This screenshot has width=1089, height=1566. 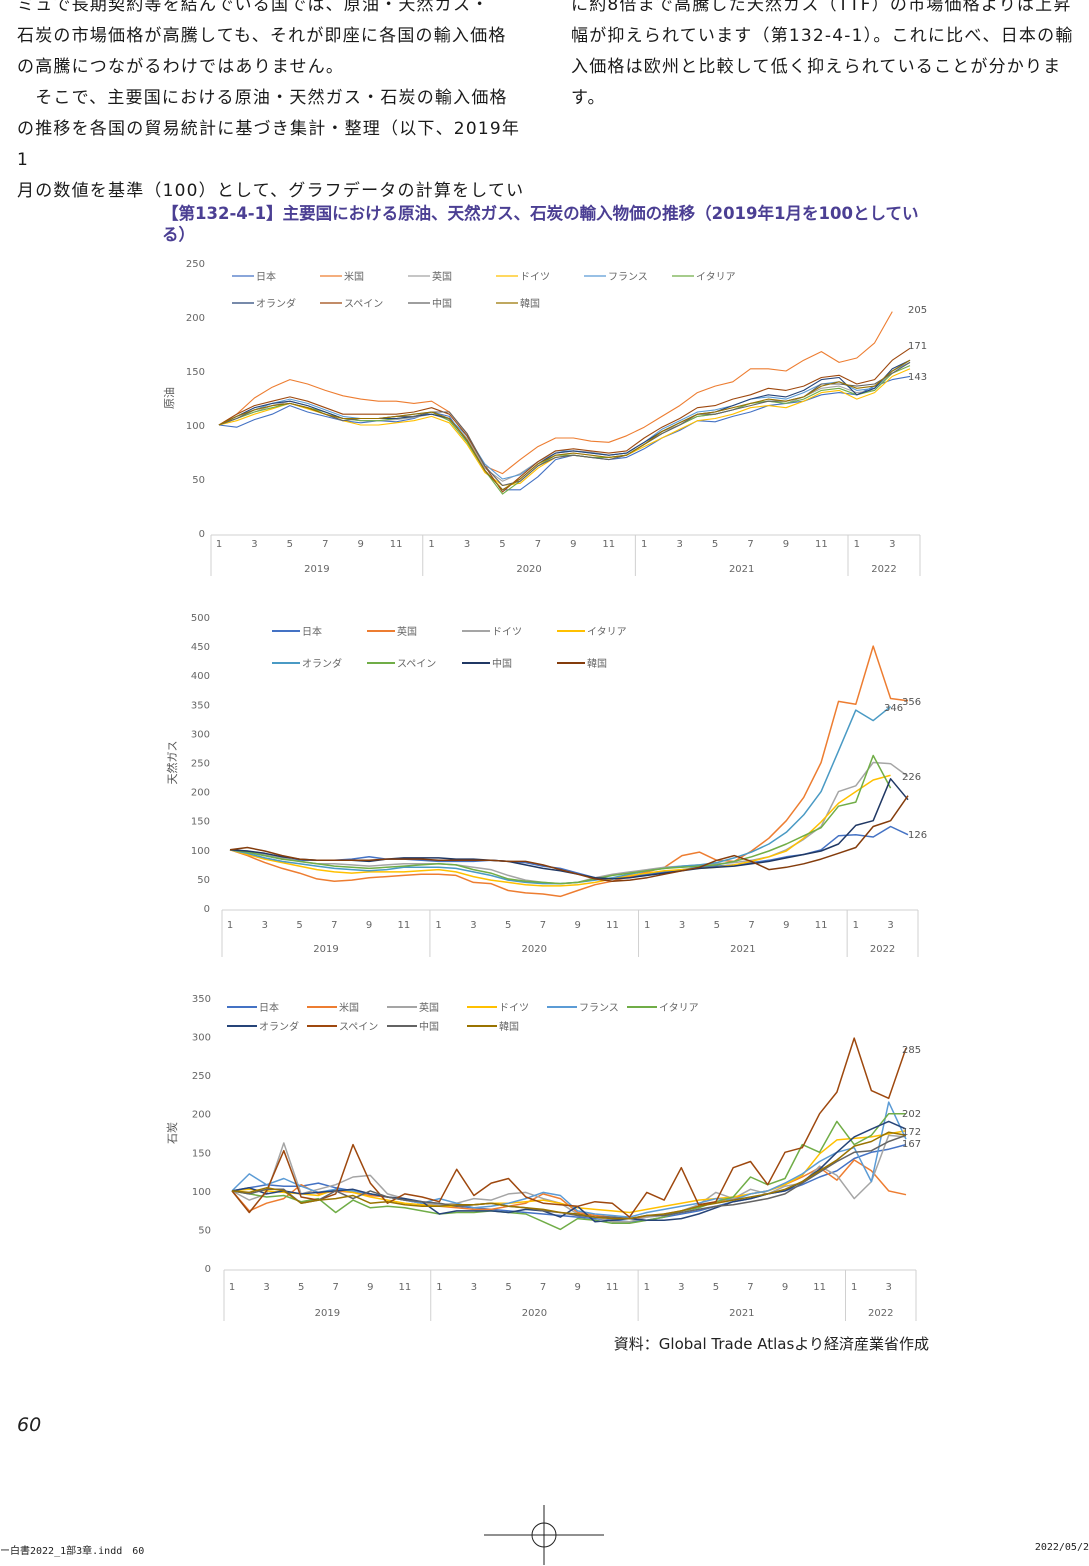 I want to click on footer-file: ー白書2022_1部3章.indd 60, so click(x=72, y=1551).